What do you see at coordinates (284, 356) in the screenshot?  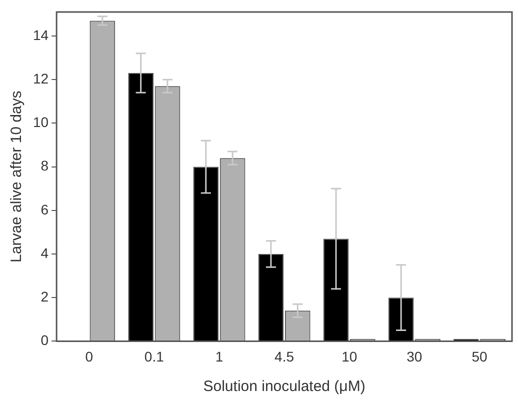 I see `x-tick-label: 4.5` at bounding box center [284, 356].